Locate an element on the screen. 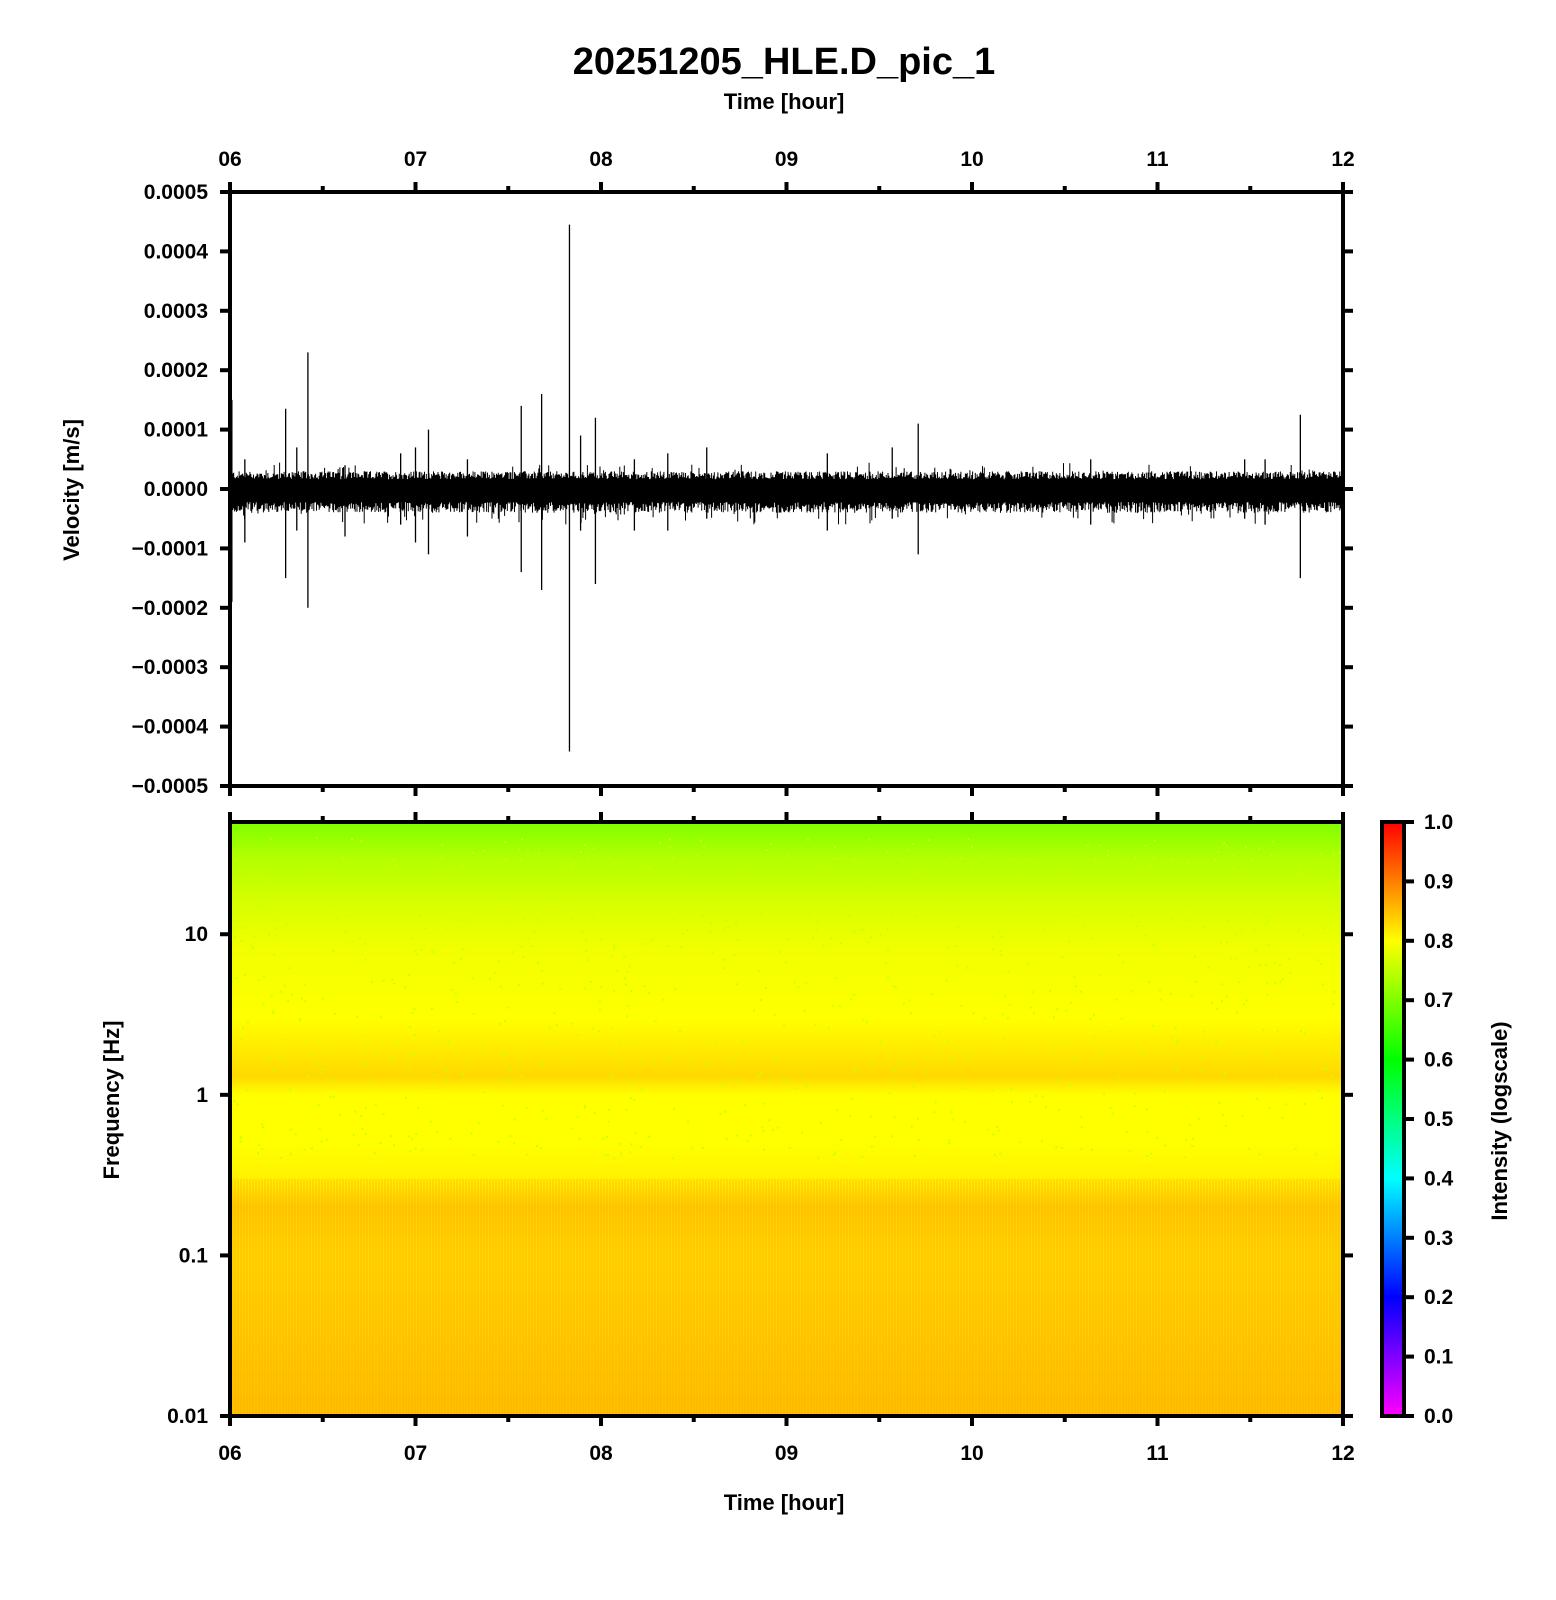 The height and width of the screenshot is (1600, 1556). colorbar-tick-label: 0.1 is located at coordinates (1439, 1357).